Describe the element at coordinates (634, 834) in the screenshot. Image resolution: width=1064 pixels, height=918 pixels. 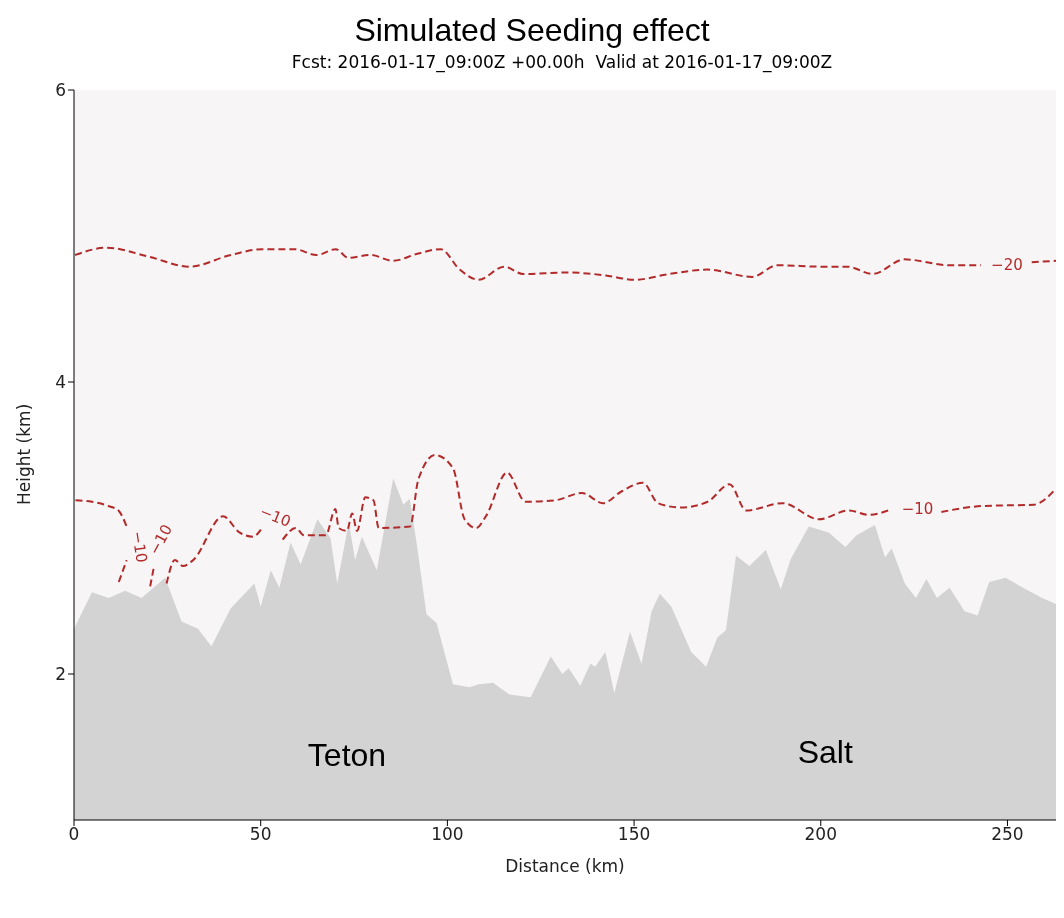
I see `x-tick-label: 150` at that location.